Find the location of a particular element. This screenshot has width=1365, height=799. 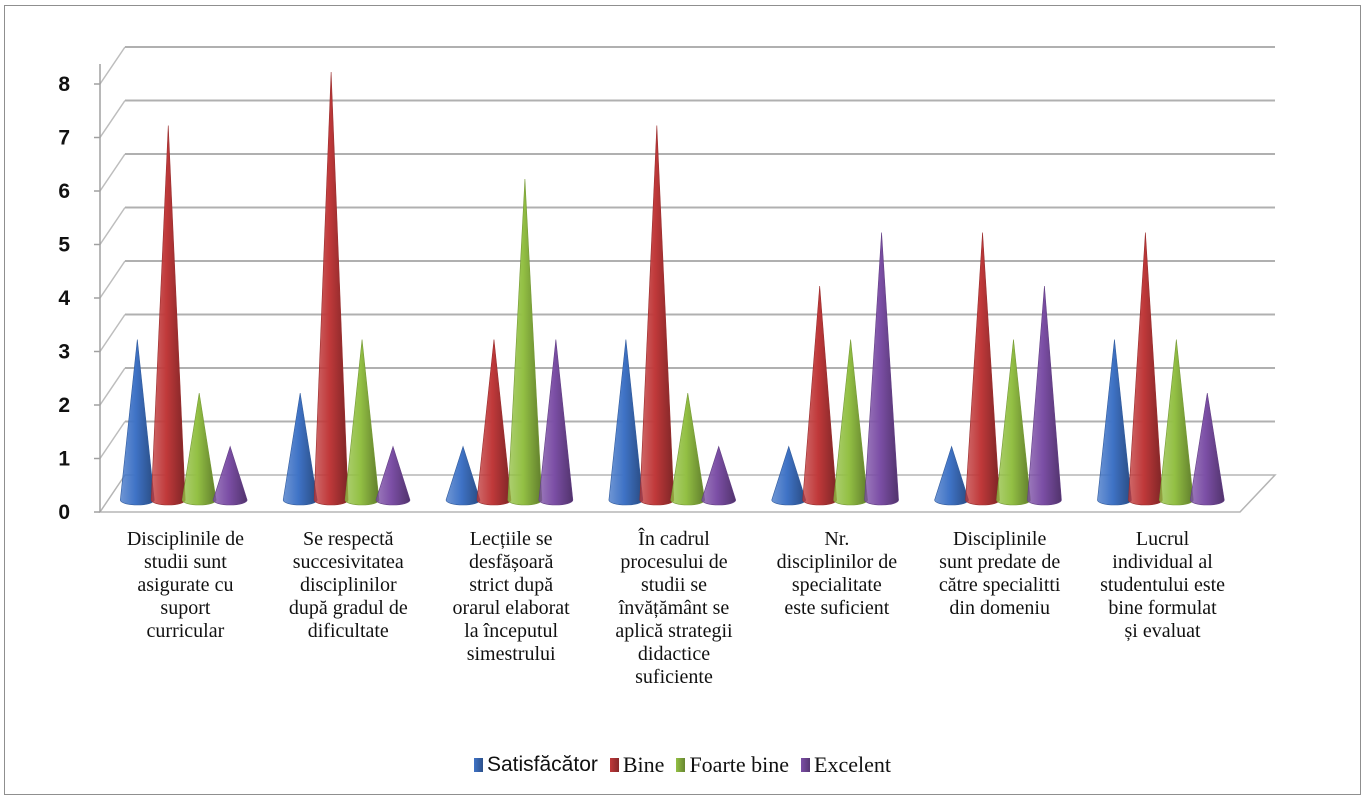

y-tick-label: 7 is located at coordinates (64, 138).